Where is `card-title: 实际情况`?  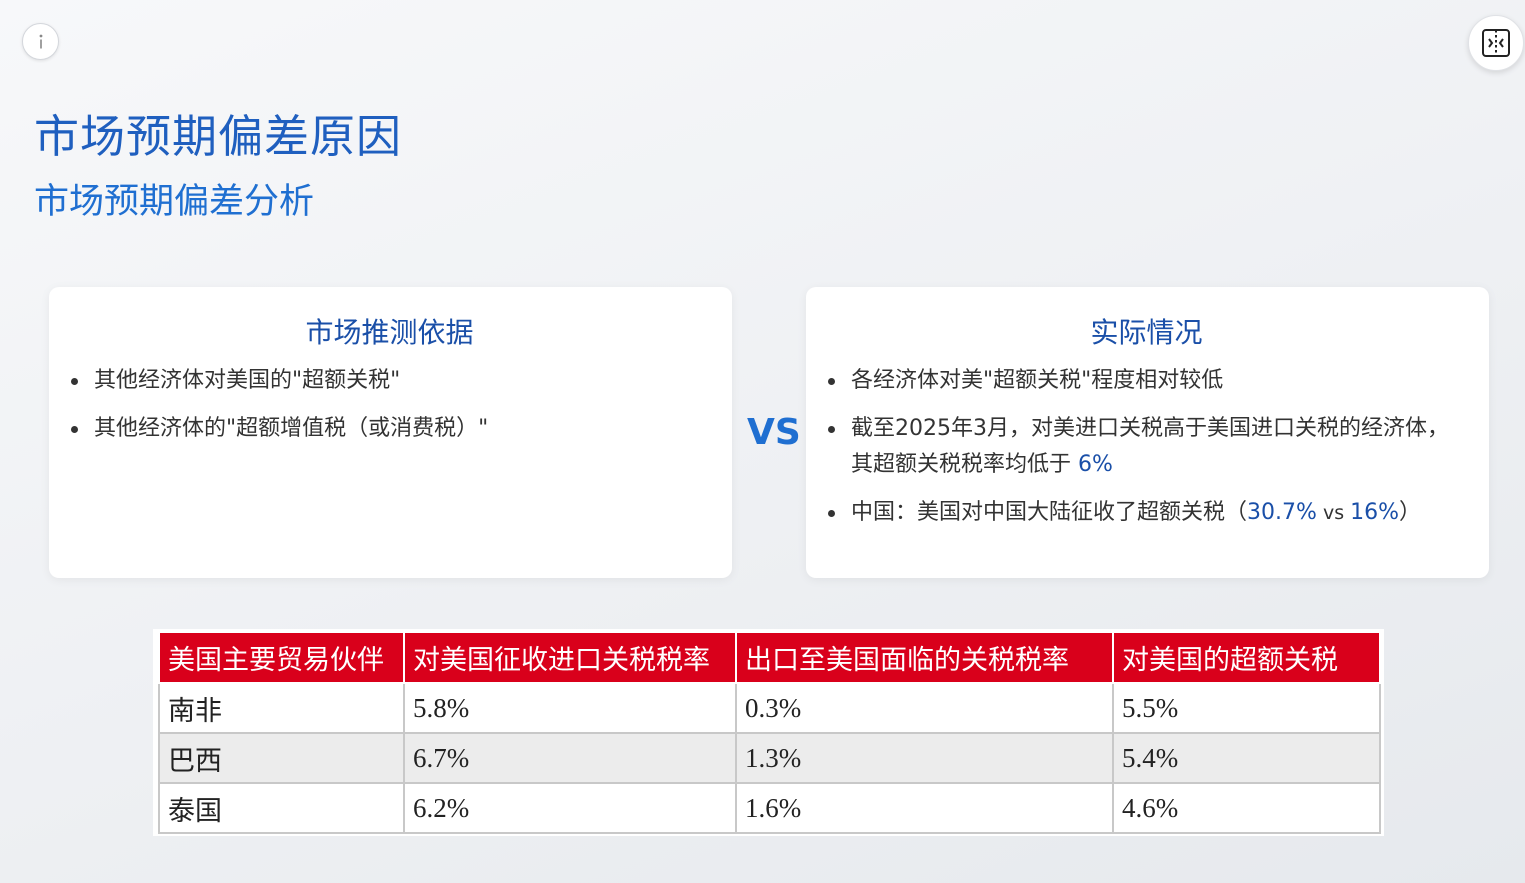 card-title: 实际情况 is located at coordinates (1146, 332).